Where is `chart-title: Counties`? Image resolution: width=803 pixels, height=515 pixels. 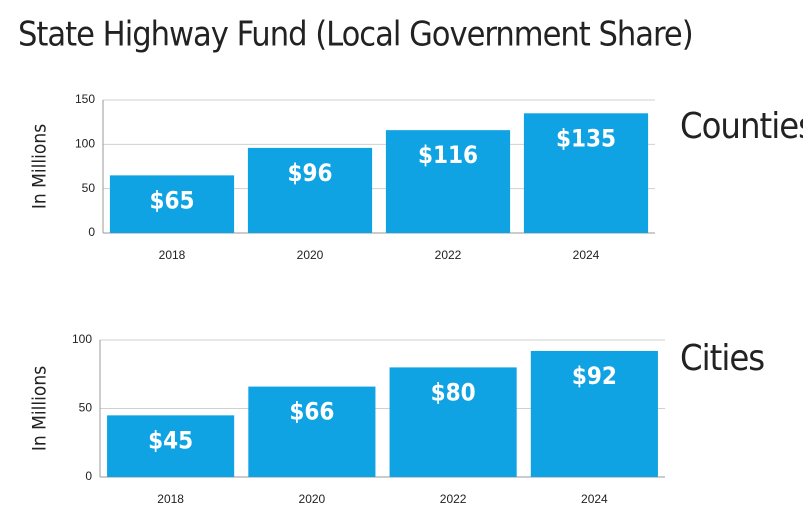 chart-title: Counties is located at coordinates (741, 126).